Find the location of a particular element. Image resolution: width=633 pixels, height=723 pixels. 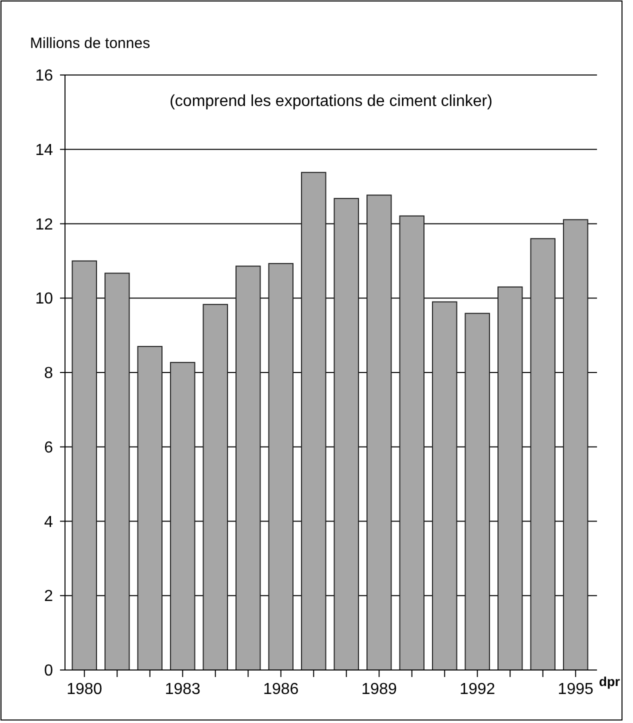

x-tick-label: 1986 is located at coordinates (281, 689).